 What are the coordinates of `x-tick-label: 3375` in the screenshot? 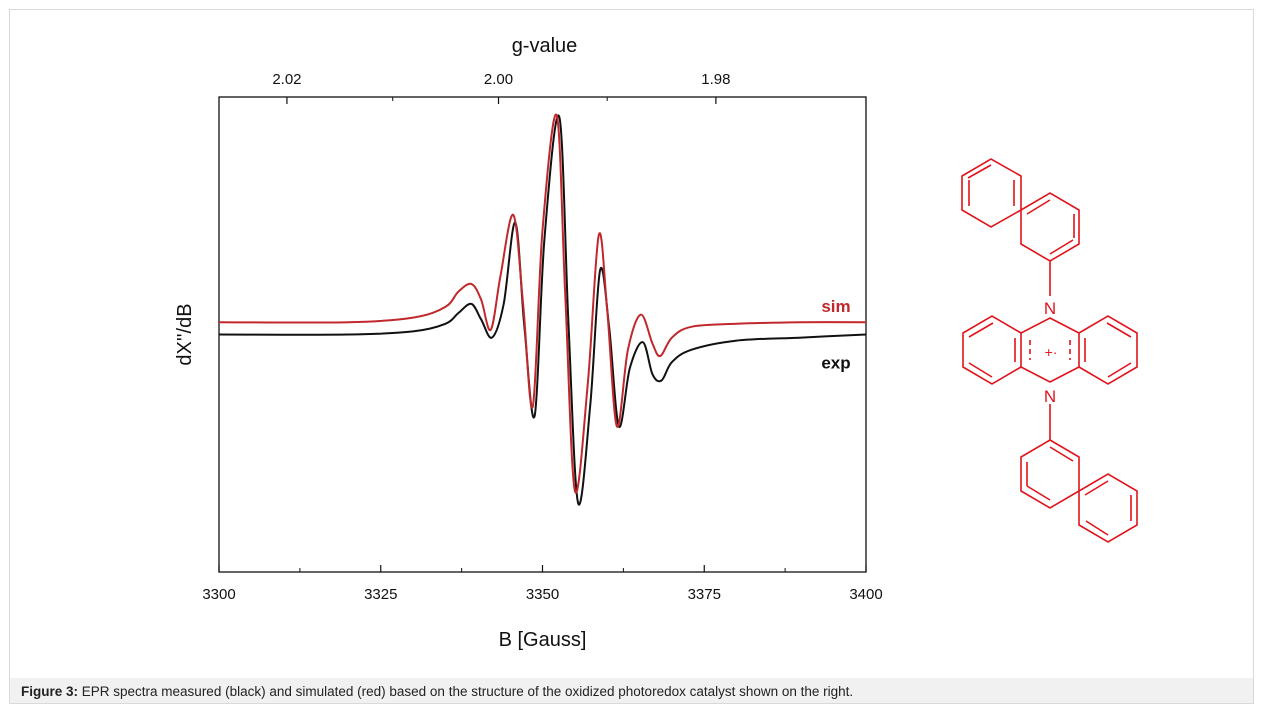 It's located at (704, 594).